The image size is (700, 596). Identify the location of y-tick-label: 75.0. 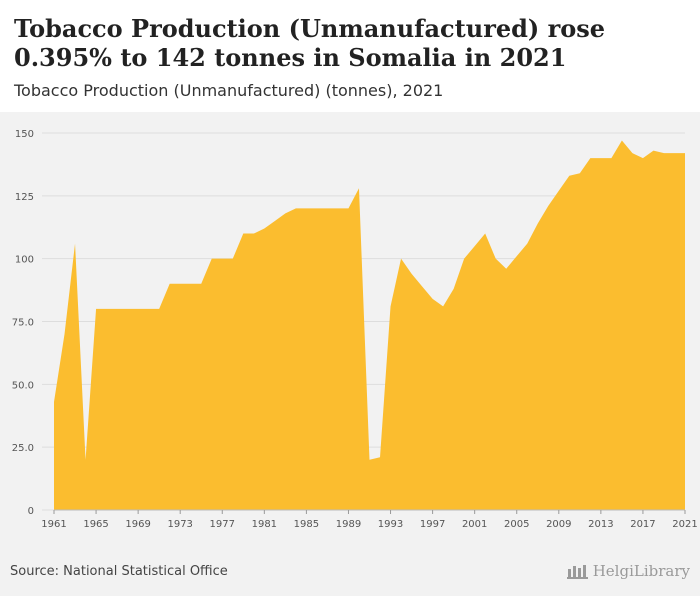
(23, 323).